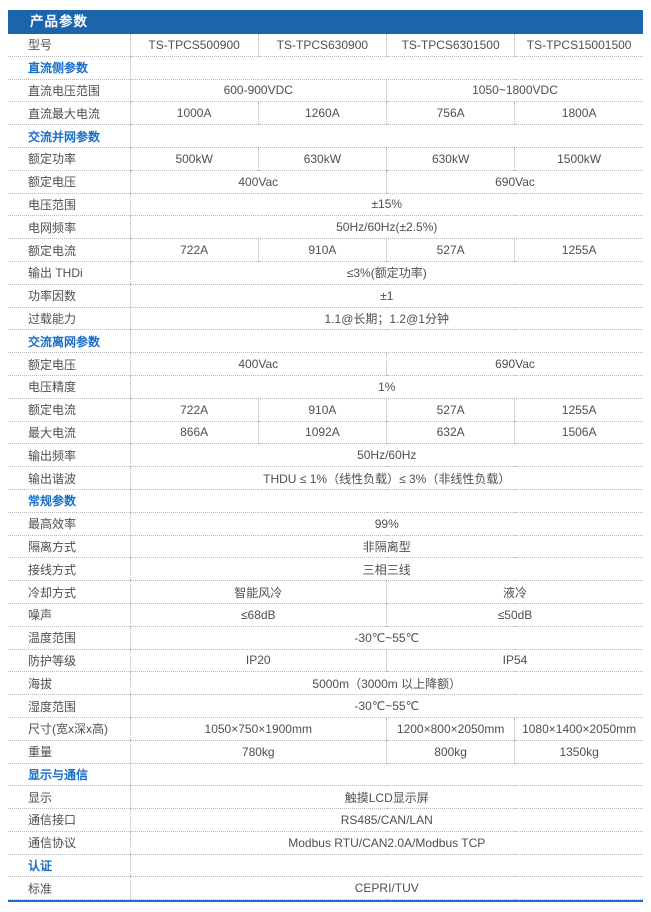 The image size is (651, 912). Describe the element at coordinates (386, 524) in the screenshot. I see `spec-value: 99%` at that location.